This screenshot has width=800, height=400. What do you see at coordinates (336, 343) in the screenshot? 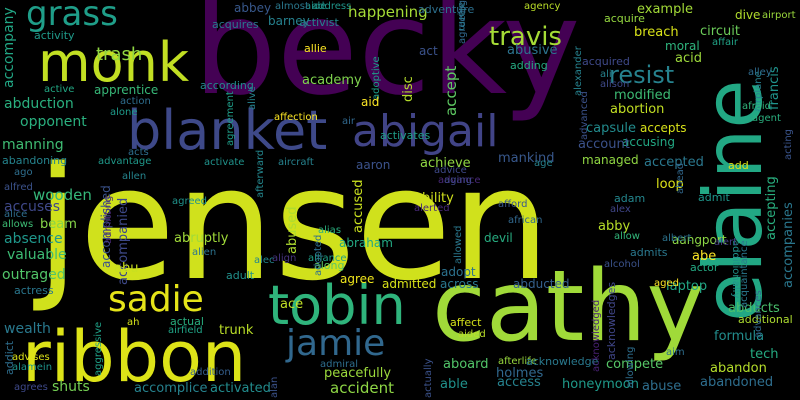
I see `word: jamie` at bounding box center [336, 343].